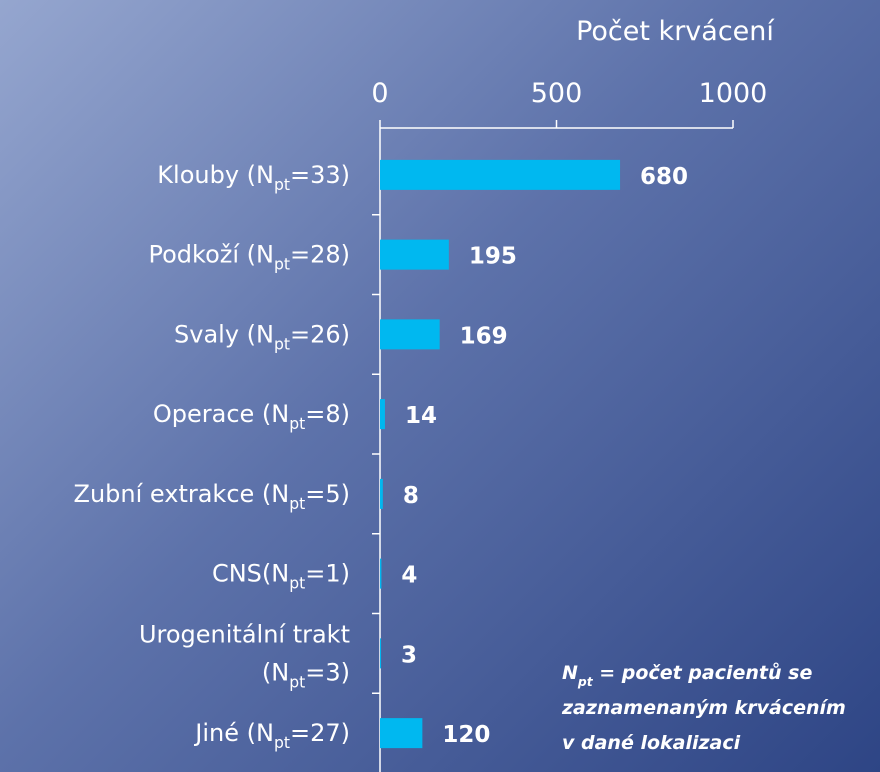 Image resolution: width=880 pixels, height=772 pixels. I want to click on label-text: Klouby (N, so click(215, 175).